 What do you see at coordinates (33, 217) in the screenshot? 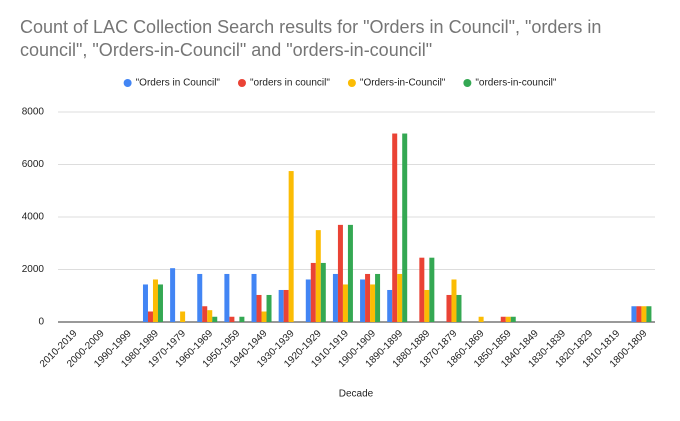
I see `y-tick-label: 4000` at bounding box center [33, 217].